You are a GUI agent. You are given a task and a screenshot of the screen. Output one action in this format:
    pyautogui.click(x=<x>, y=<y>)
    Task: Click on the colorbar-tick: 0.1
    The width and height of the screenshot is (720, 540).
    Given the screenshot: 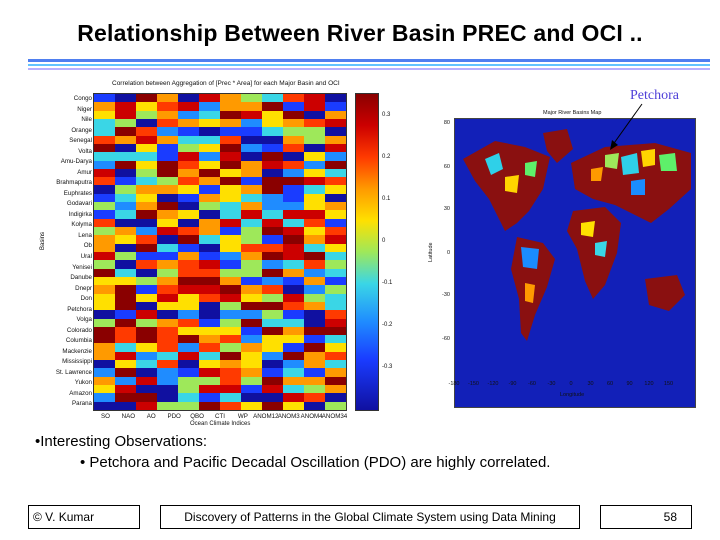 What is the action you would take?
    pyautogui.click(x=386, y=199)
    